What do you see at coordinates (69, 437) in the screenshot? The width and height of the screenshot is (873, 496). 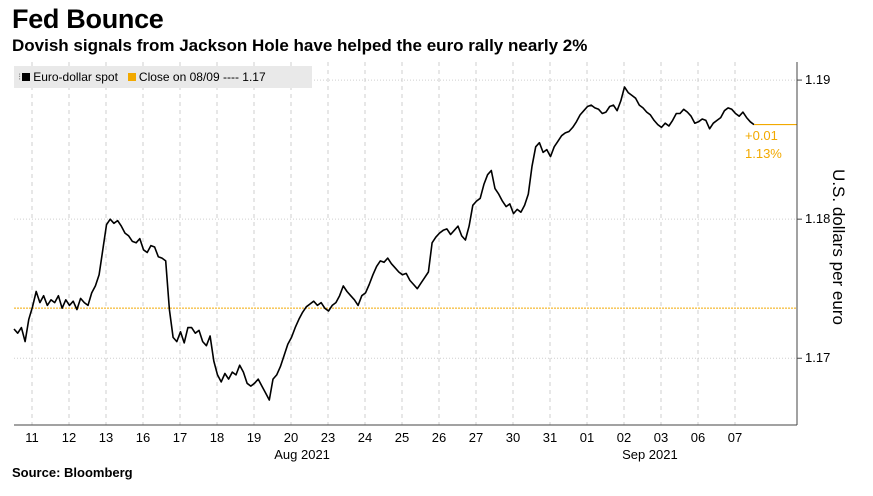 I see `x-tick-label: 12` at bounding box center [69, 437].